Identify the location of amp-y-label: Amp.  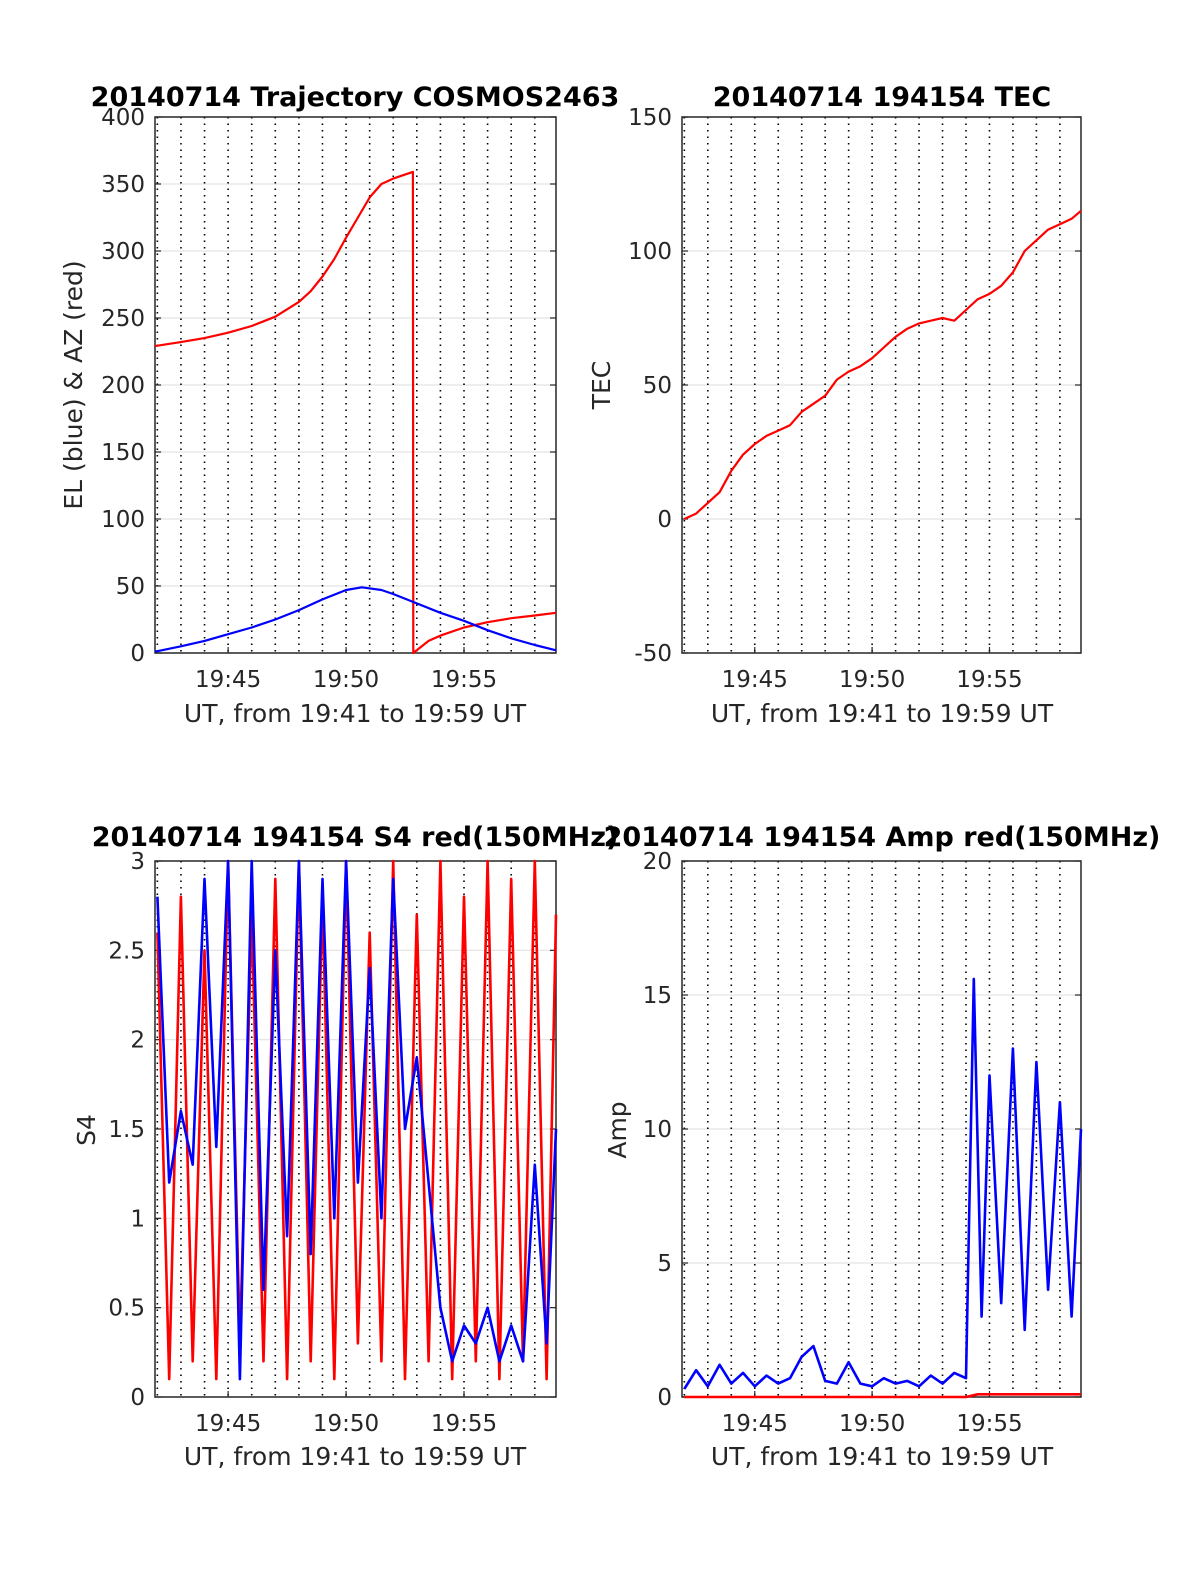
(617, 1129).